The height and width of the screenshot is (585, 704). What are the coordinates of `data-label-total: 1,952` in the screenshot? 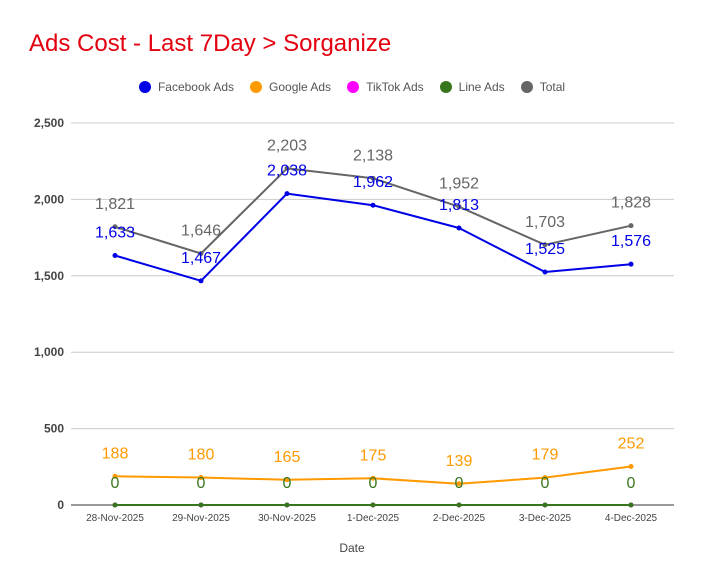 It's located at (459, 184).